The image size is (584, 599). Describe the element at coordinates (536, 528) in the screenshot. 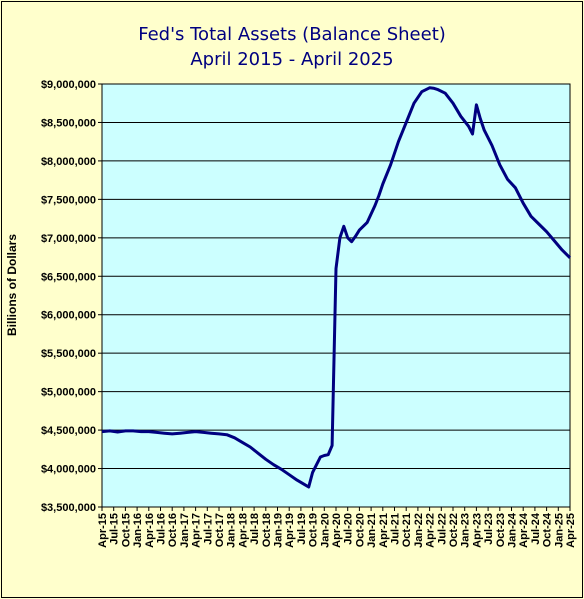

I see `x-tick-label: Jul-24` at that location.